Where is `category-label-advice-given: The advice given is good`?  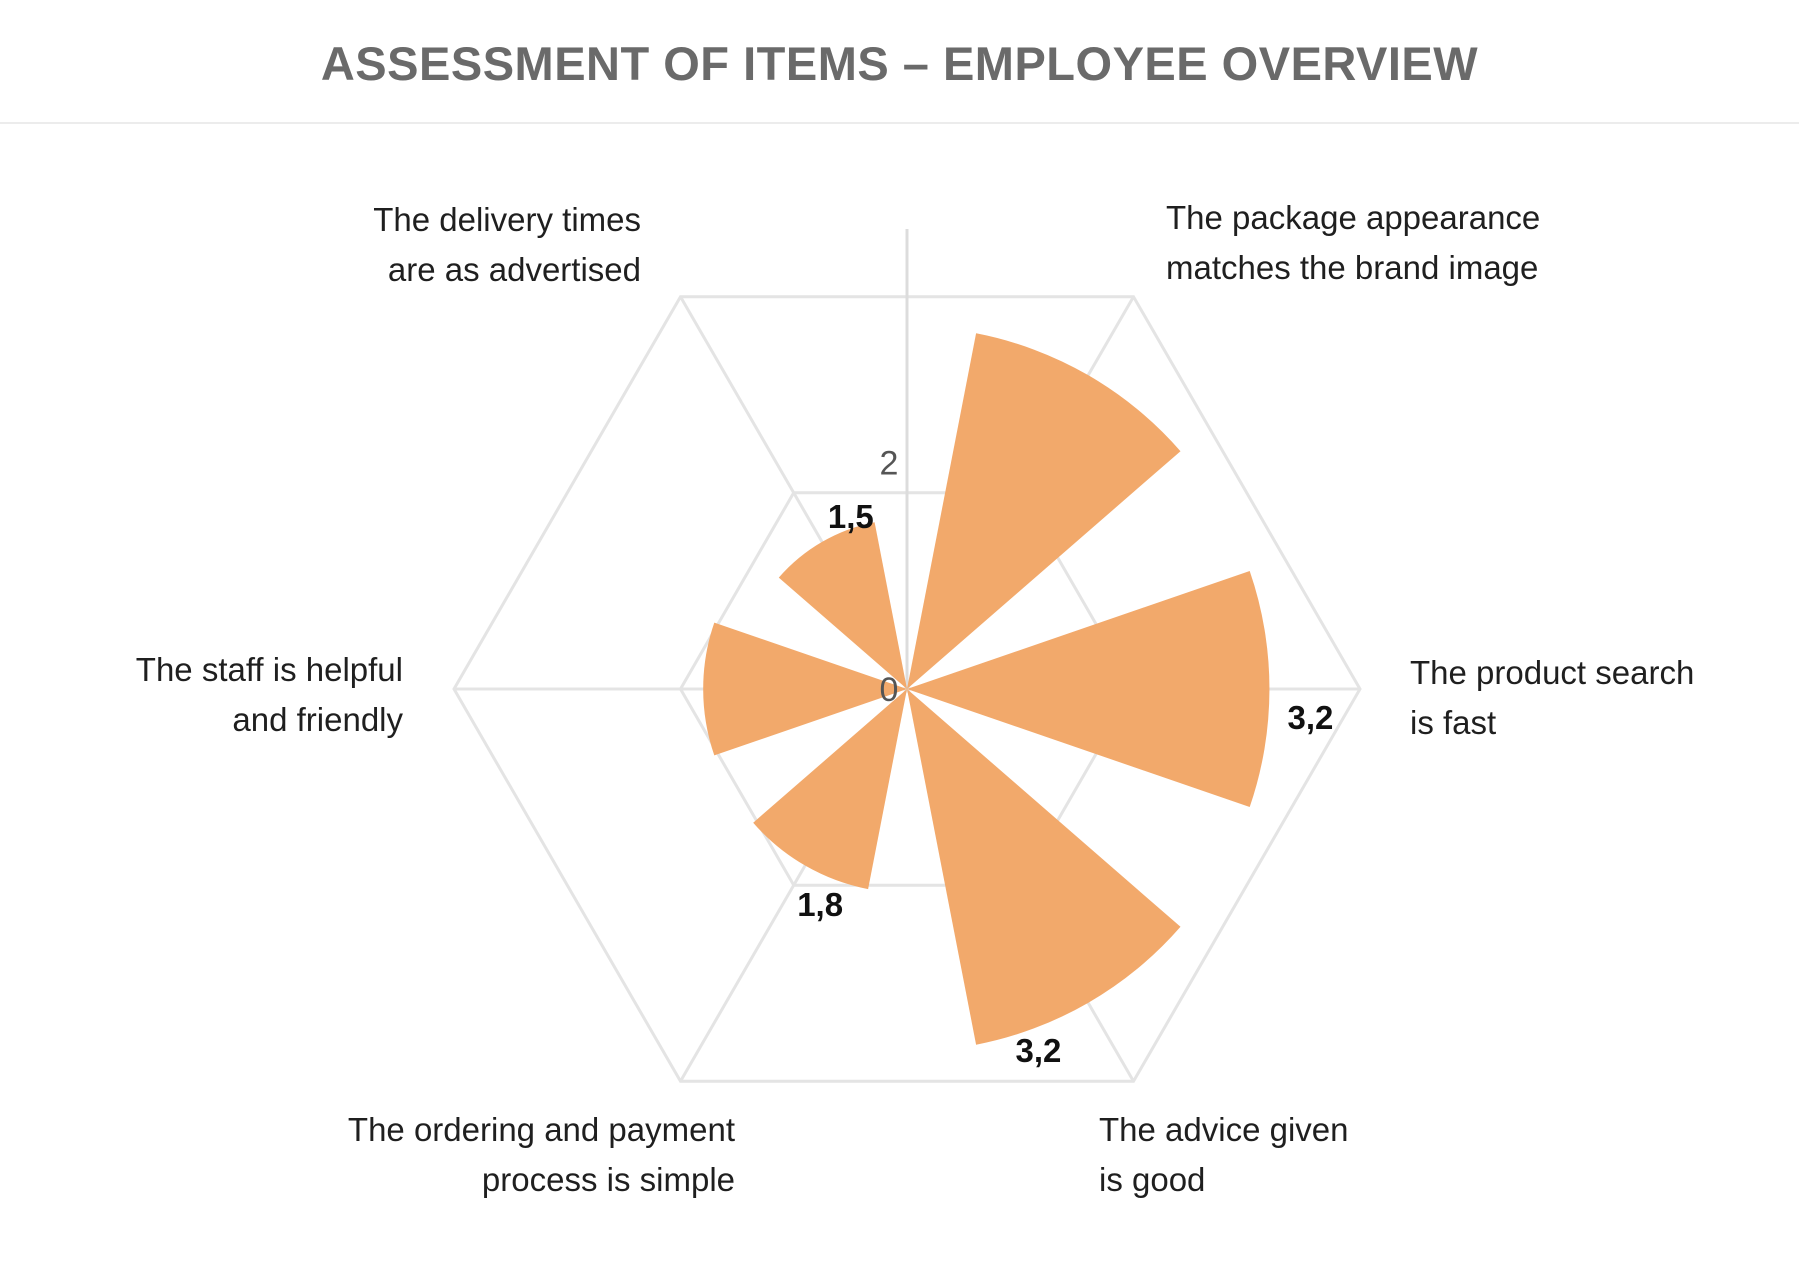 category-label-advice-given: The advice given is good is located at coordinates (1223, 1155).